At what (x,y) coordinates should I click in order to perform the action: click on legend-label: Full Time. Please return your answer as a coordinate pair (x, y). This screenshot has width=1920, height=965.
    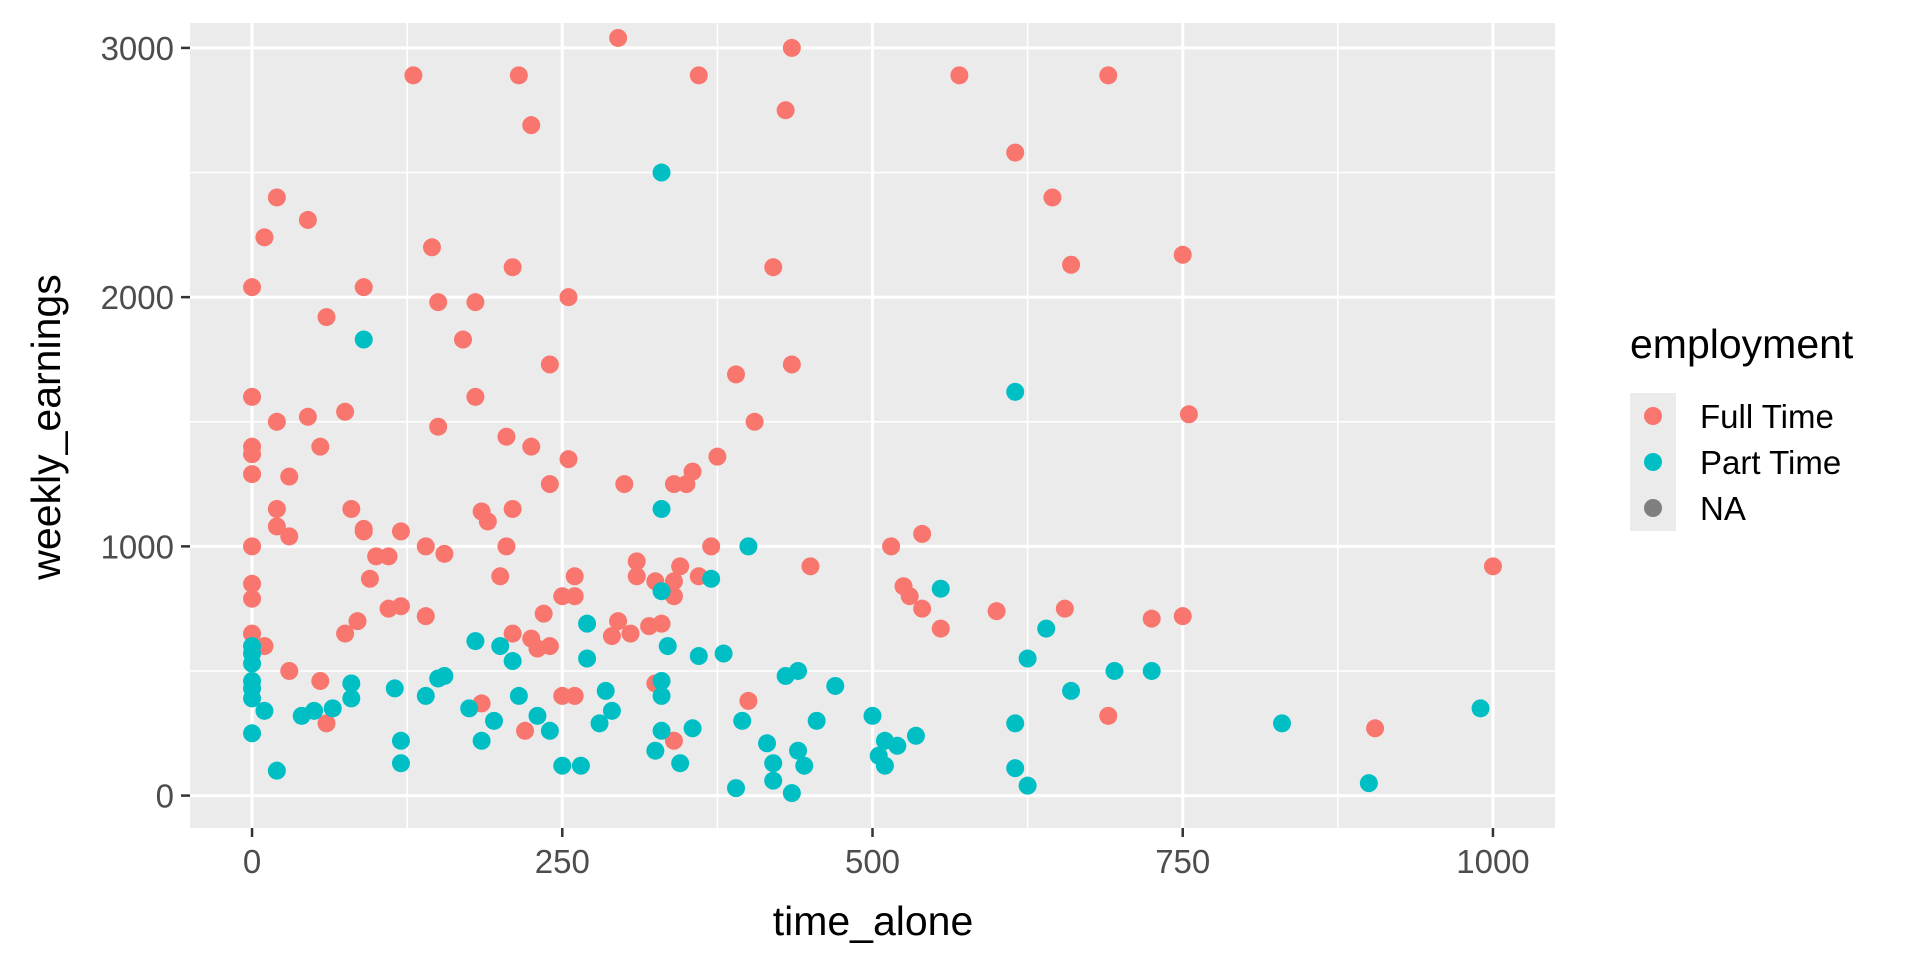
    Looking at the image, I should click on (1767, 416).